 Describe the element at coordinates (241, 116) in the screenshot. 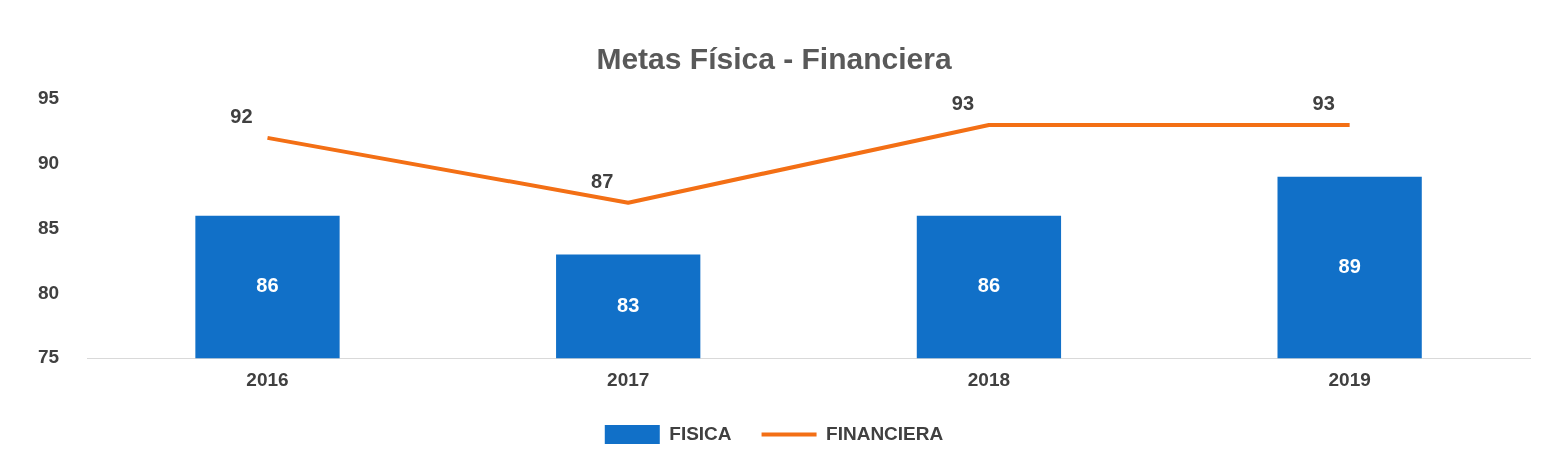

I see `data-label: 92` at that location.